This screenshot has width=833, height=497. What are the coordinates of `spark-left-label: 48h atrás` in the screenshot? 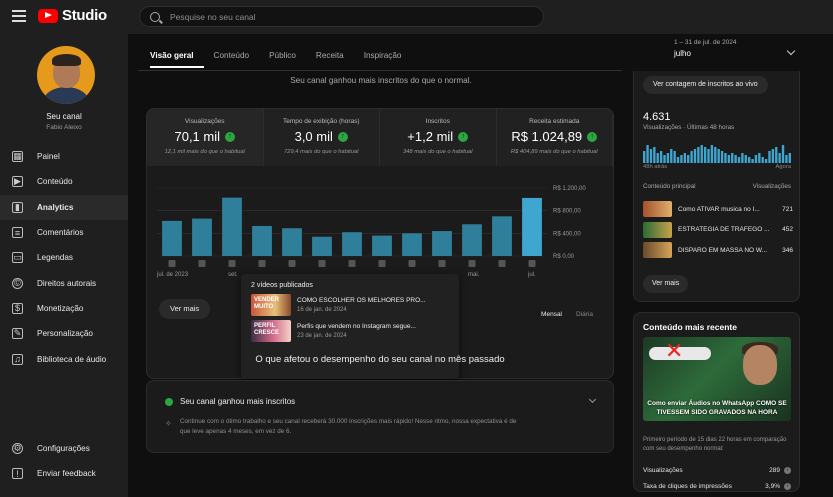 It's located at (655, 167).